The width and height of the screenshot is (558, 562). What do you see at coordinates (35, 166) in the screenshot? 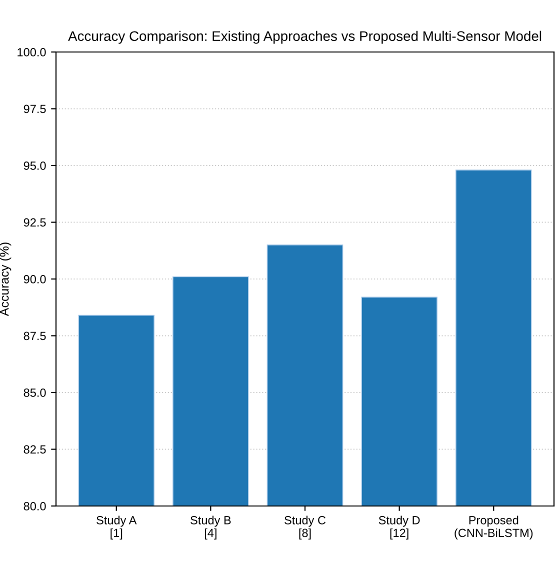
I see `y-tick-label: 95.0` at bounding box center [35, 166].